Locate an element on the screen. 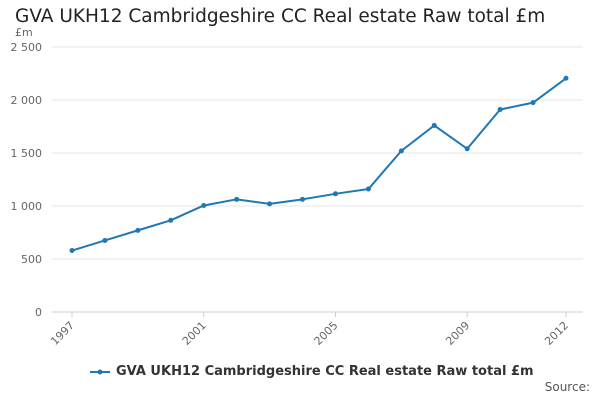 This screenshot has width=600, height=400. y-tick-label: 2 000 is located at coordinates (27, 100).